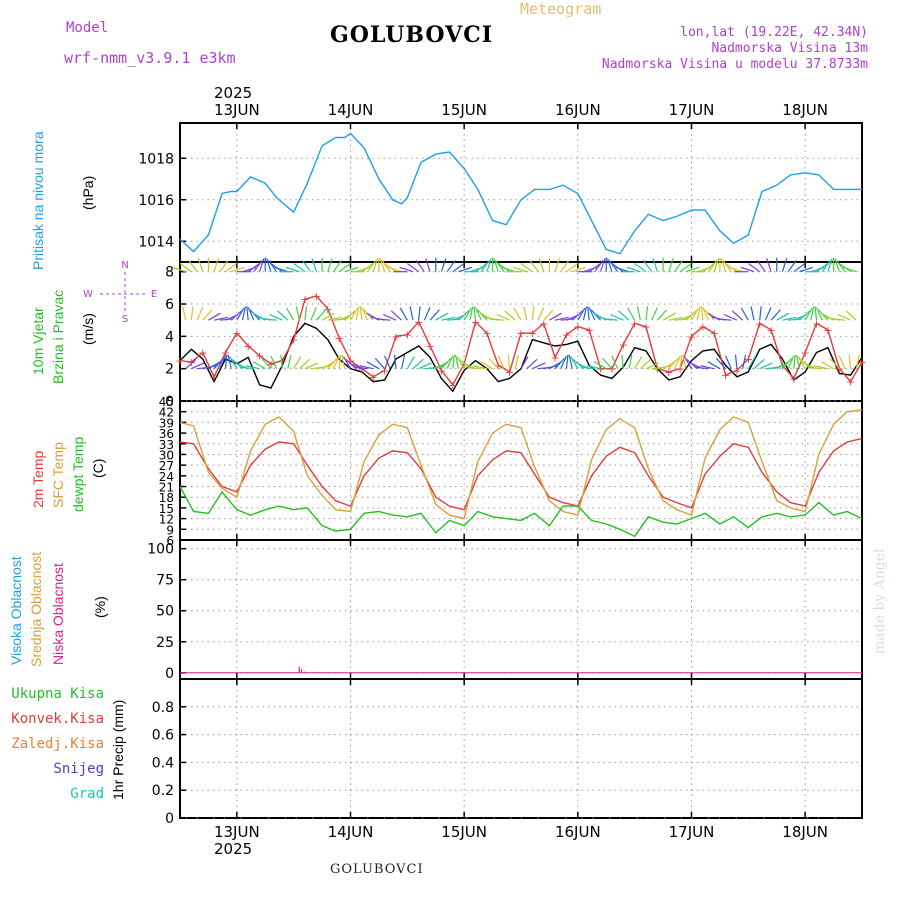 The image size is (900, 900). Describe the element at coordinates (578, 832) in the screenshot. I see `xtick-label-bottom: 16JUN` at that location.